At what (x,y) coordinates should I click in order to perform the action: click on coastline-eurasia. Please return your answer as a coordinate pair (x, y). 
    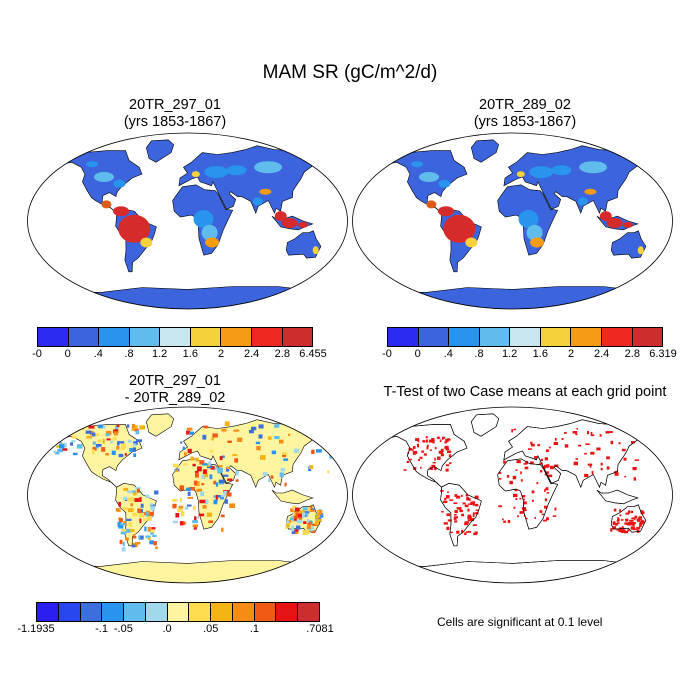
    Looking at the image, I should click on (577, 454).